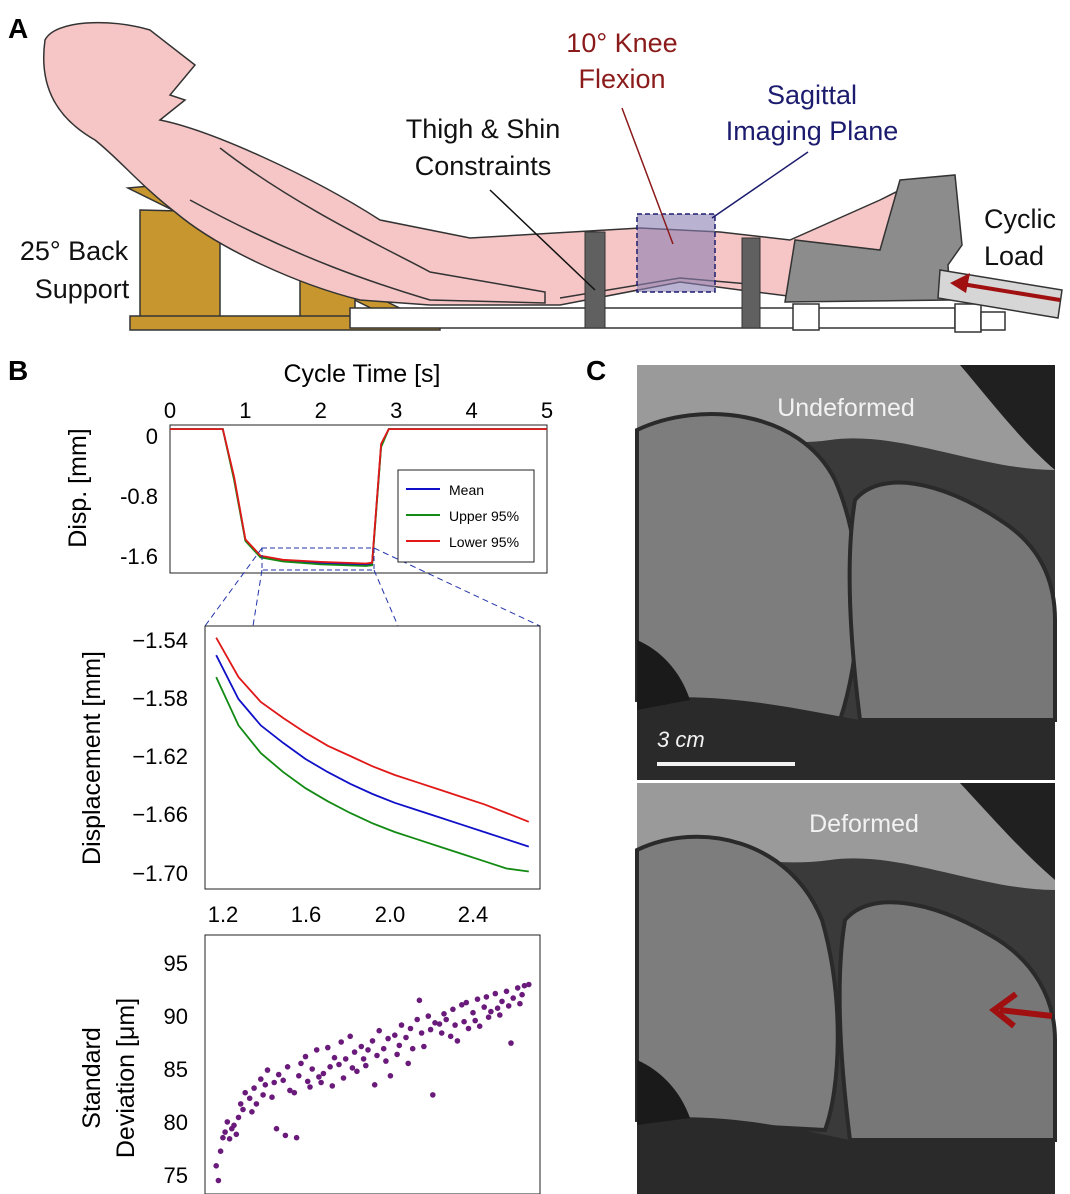 This screenshot has height=1194, width=1070. What do you see at coordinates (621, 79) in the screenshot?
I see `knee-flexion-label-2: Flexion` at bounding box center [621, 79].